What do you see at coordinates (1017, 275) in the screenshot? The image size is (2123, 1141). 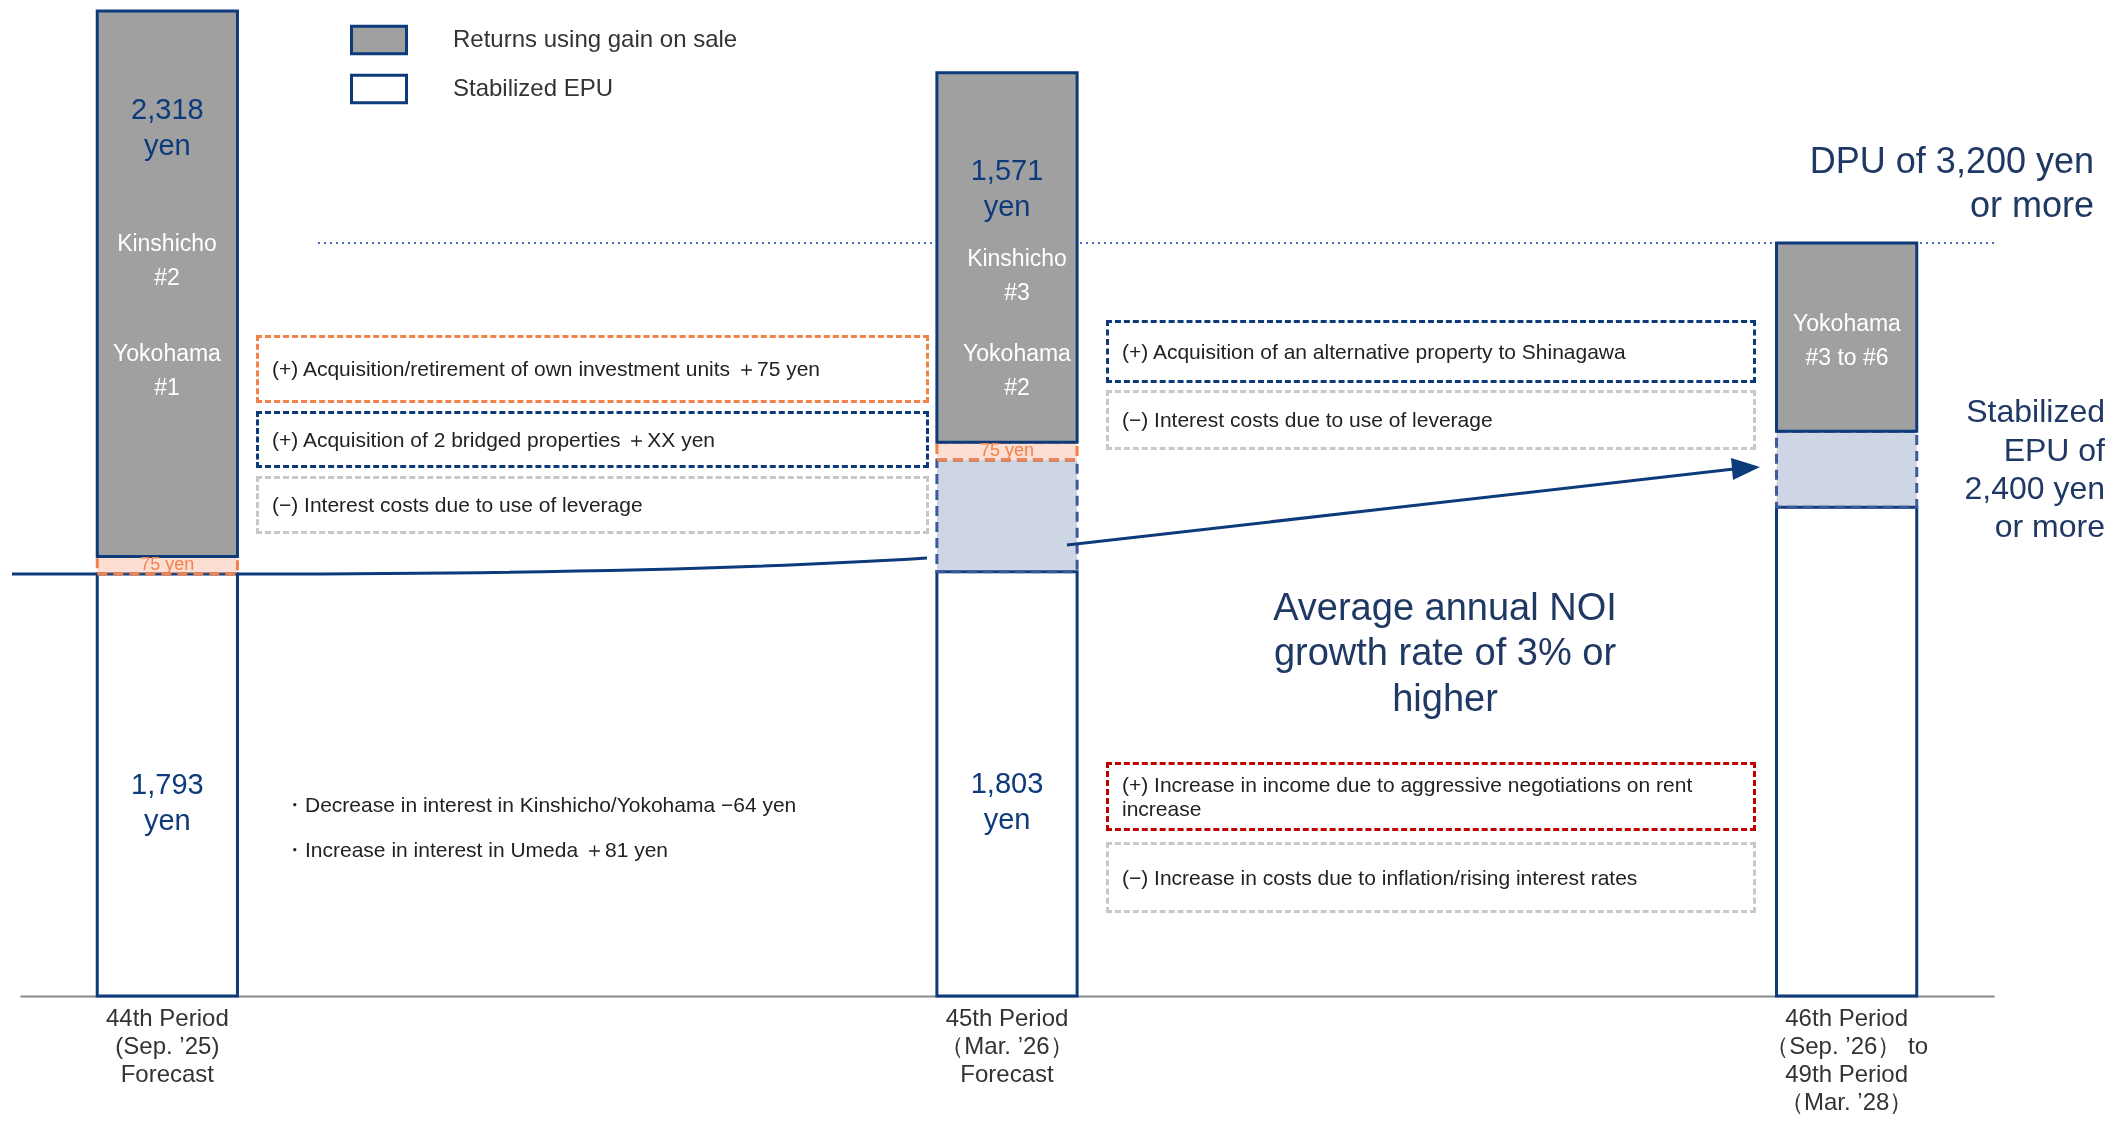 I see `annotation: Kinshicho #3` at bounding box center [1017, 275].